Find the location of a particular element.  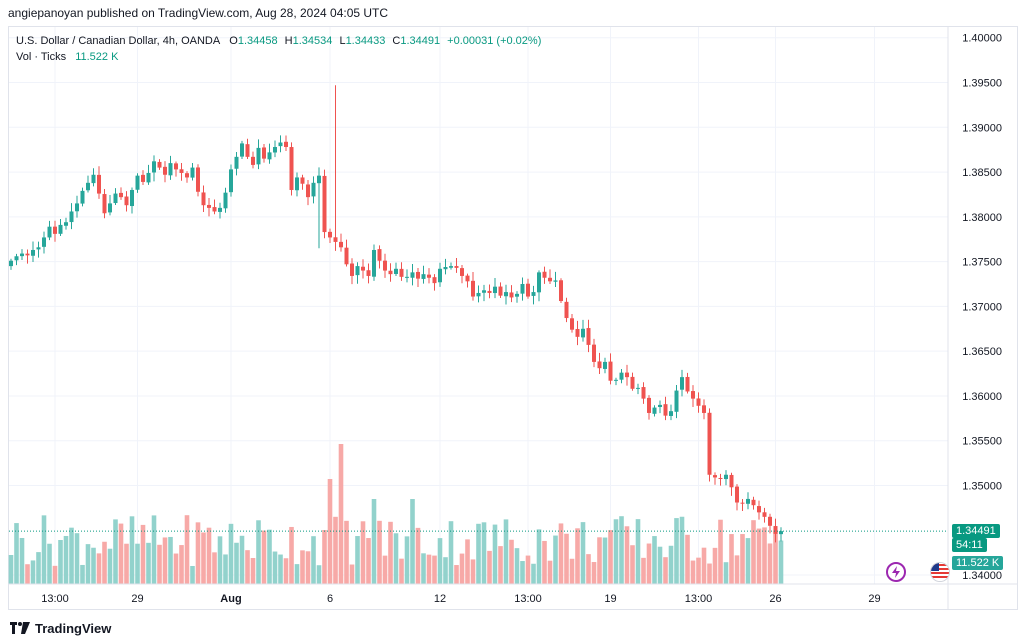

footer-brand: TradingView is located at coordinates (60, 628).